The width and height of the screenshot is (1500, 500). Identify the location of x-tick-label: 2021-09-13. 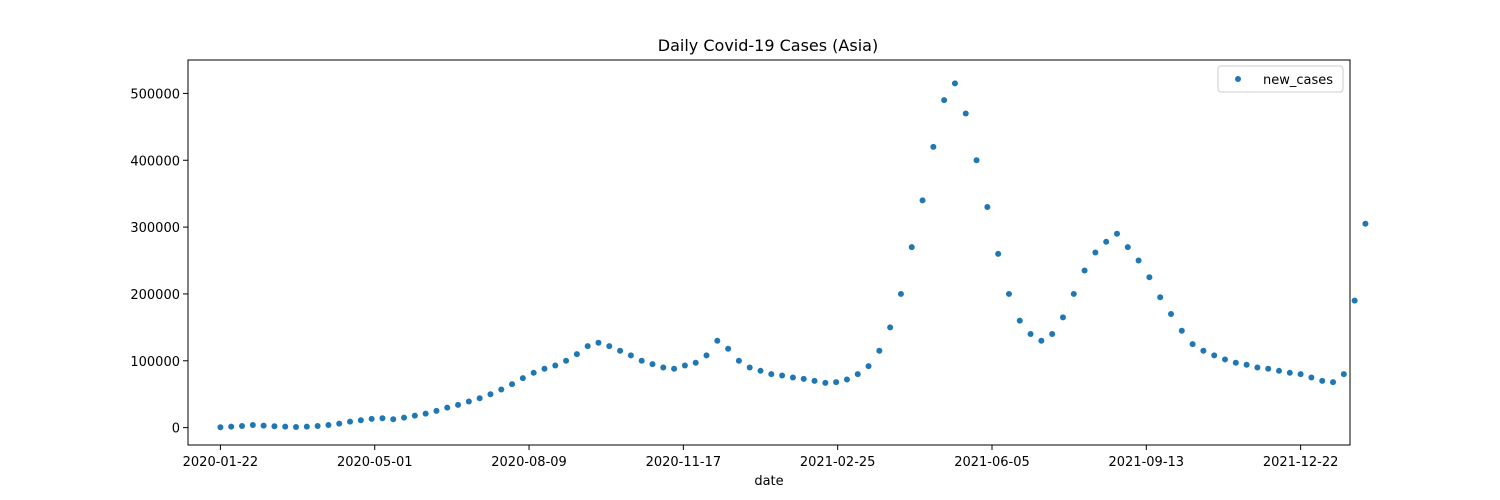
(1147, 462).